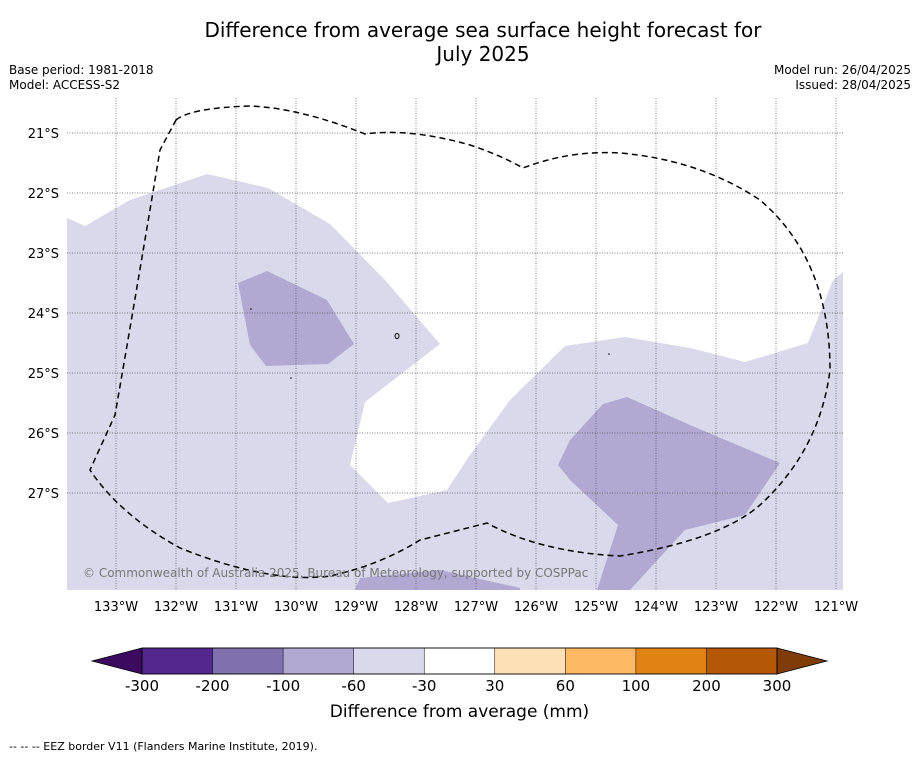  I want to click on meta-right: Model run: 26/04/2025 Issued: 28/04/2025, so click(842, 78).